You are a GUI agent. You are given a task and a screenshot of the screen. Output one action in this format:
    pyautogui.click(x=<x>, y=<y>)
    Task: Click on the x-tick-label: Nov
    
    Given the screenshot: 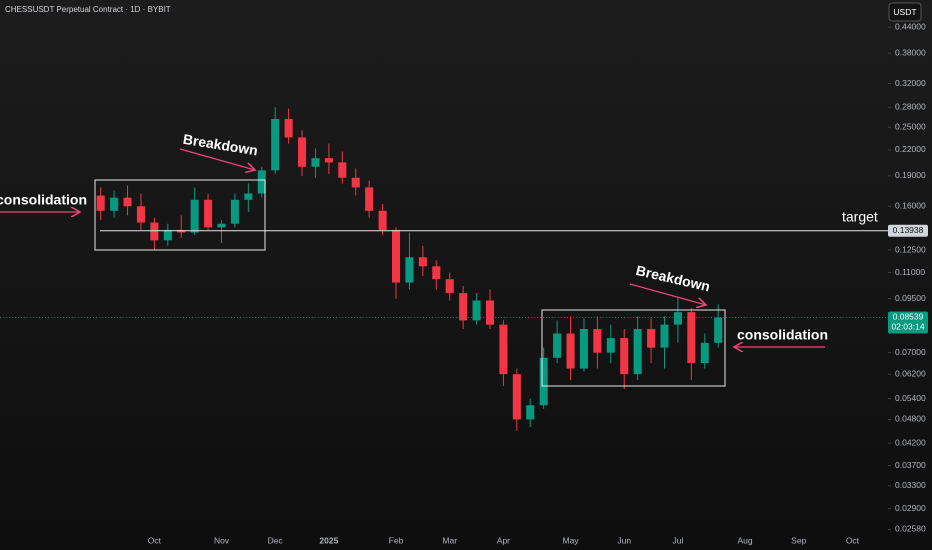 What is the action you would take?
    pyautogui.click(x=222, y=540)
    